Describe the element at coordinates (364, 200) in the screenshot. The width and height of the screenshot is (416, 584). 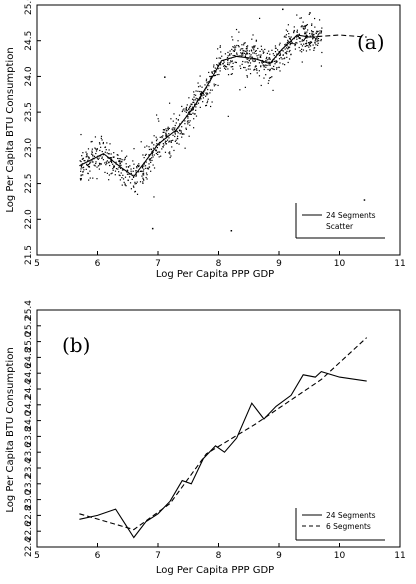
I see `scatter-outlier` at that location.